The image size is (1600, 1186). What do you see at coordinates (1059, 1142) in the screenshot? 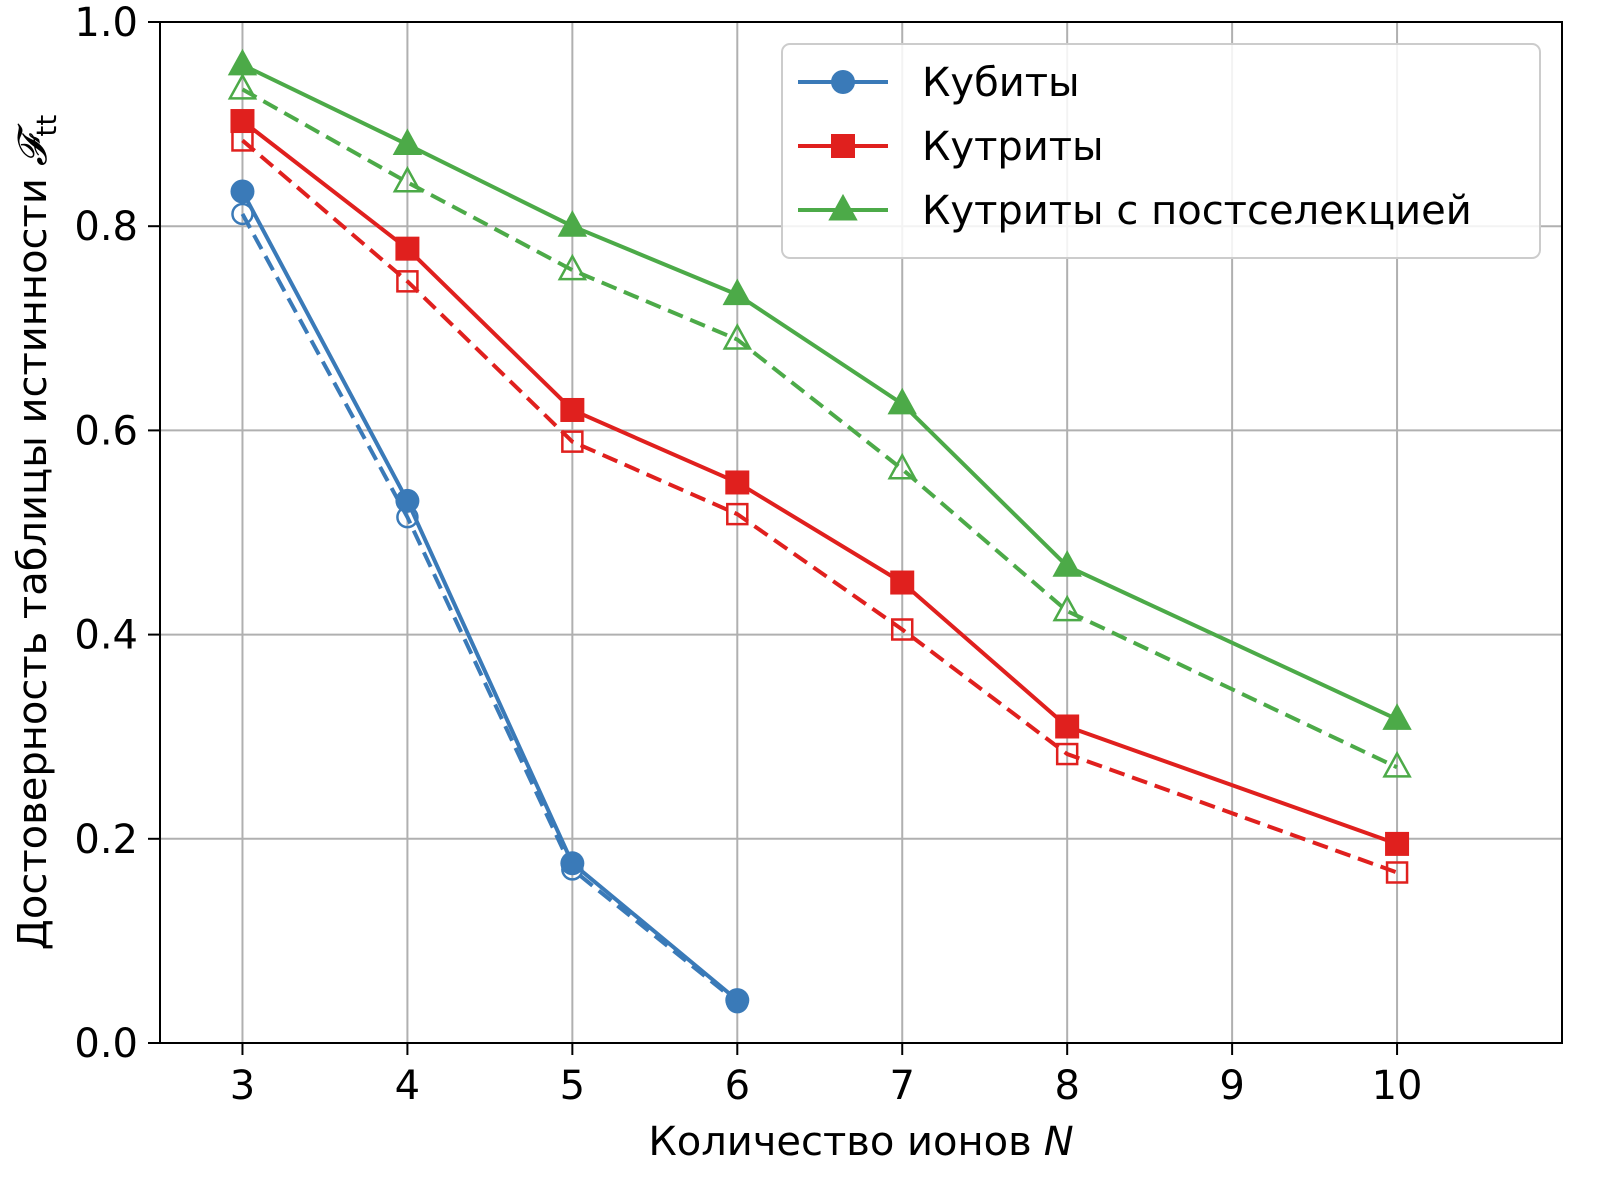
I see `x-axis-label-var: N` at bounding box center [1059, 1142].